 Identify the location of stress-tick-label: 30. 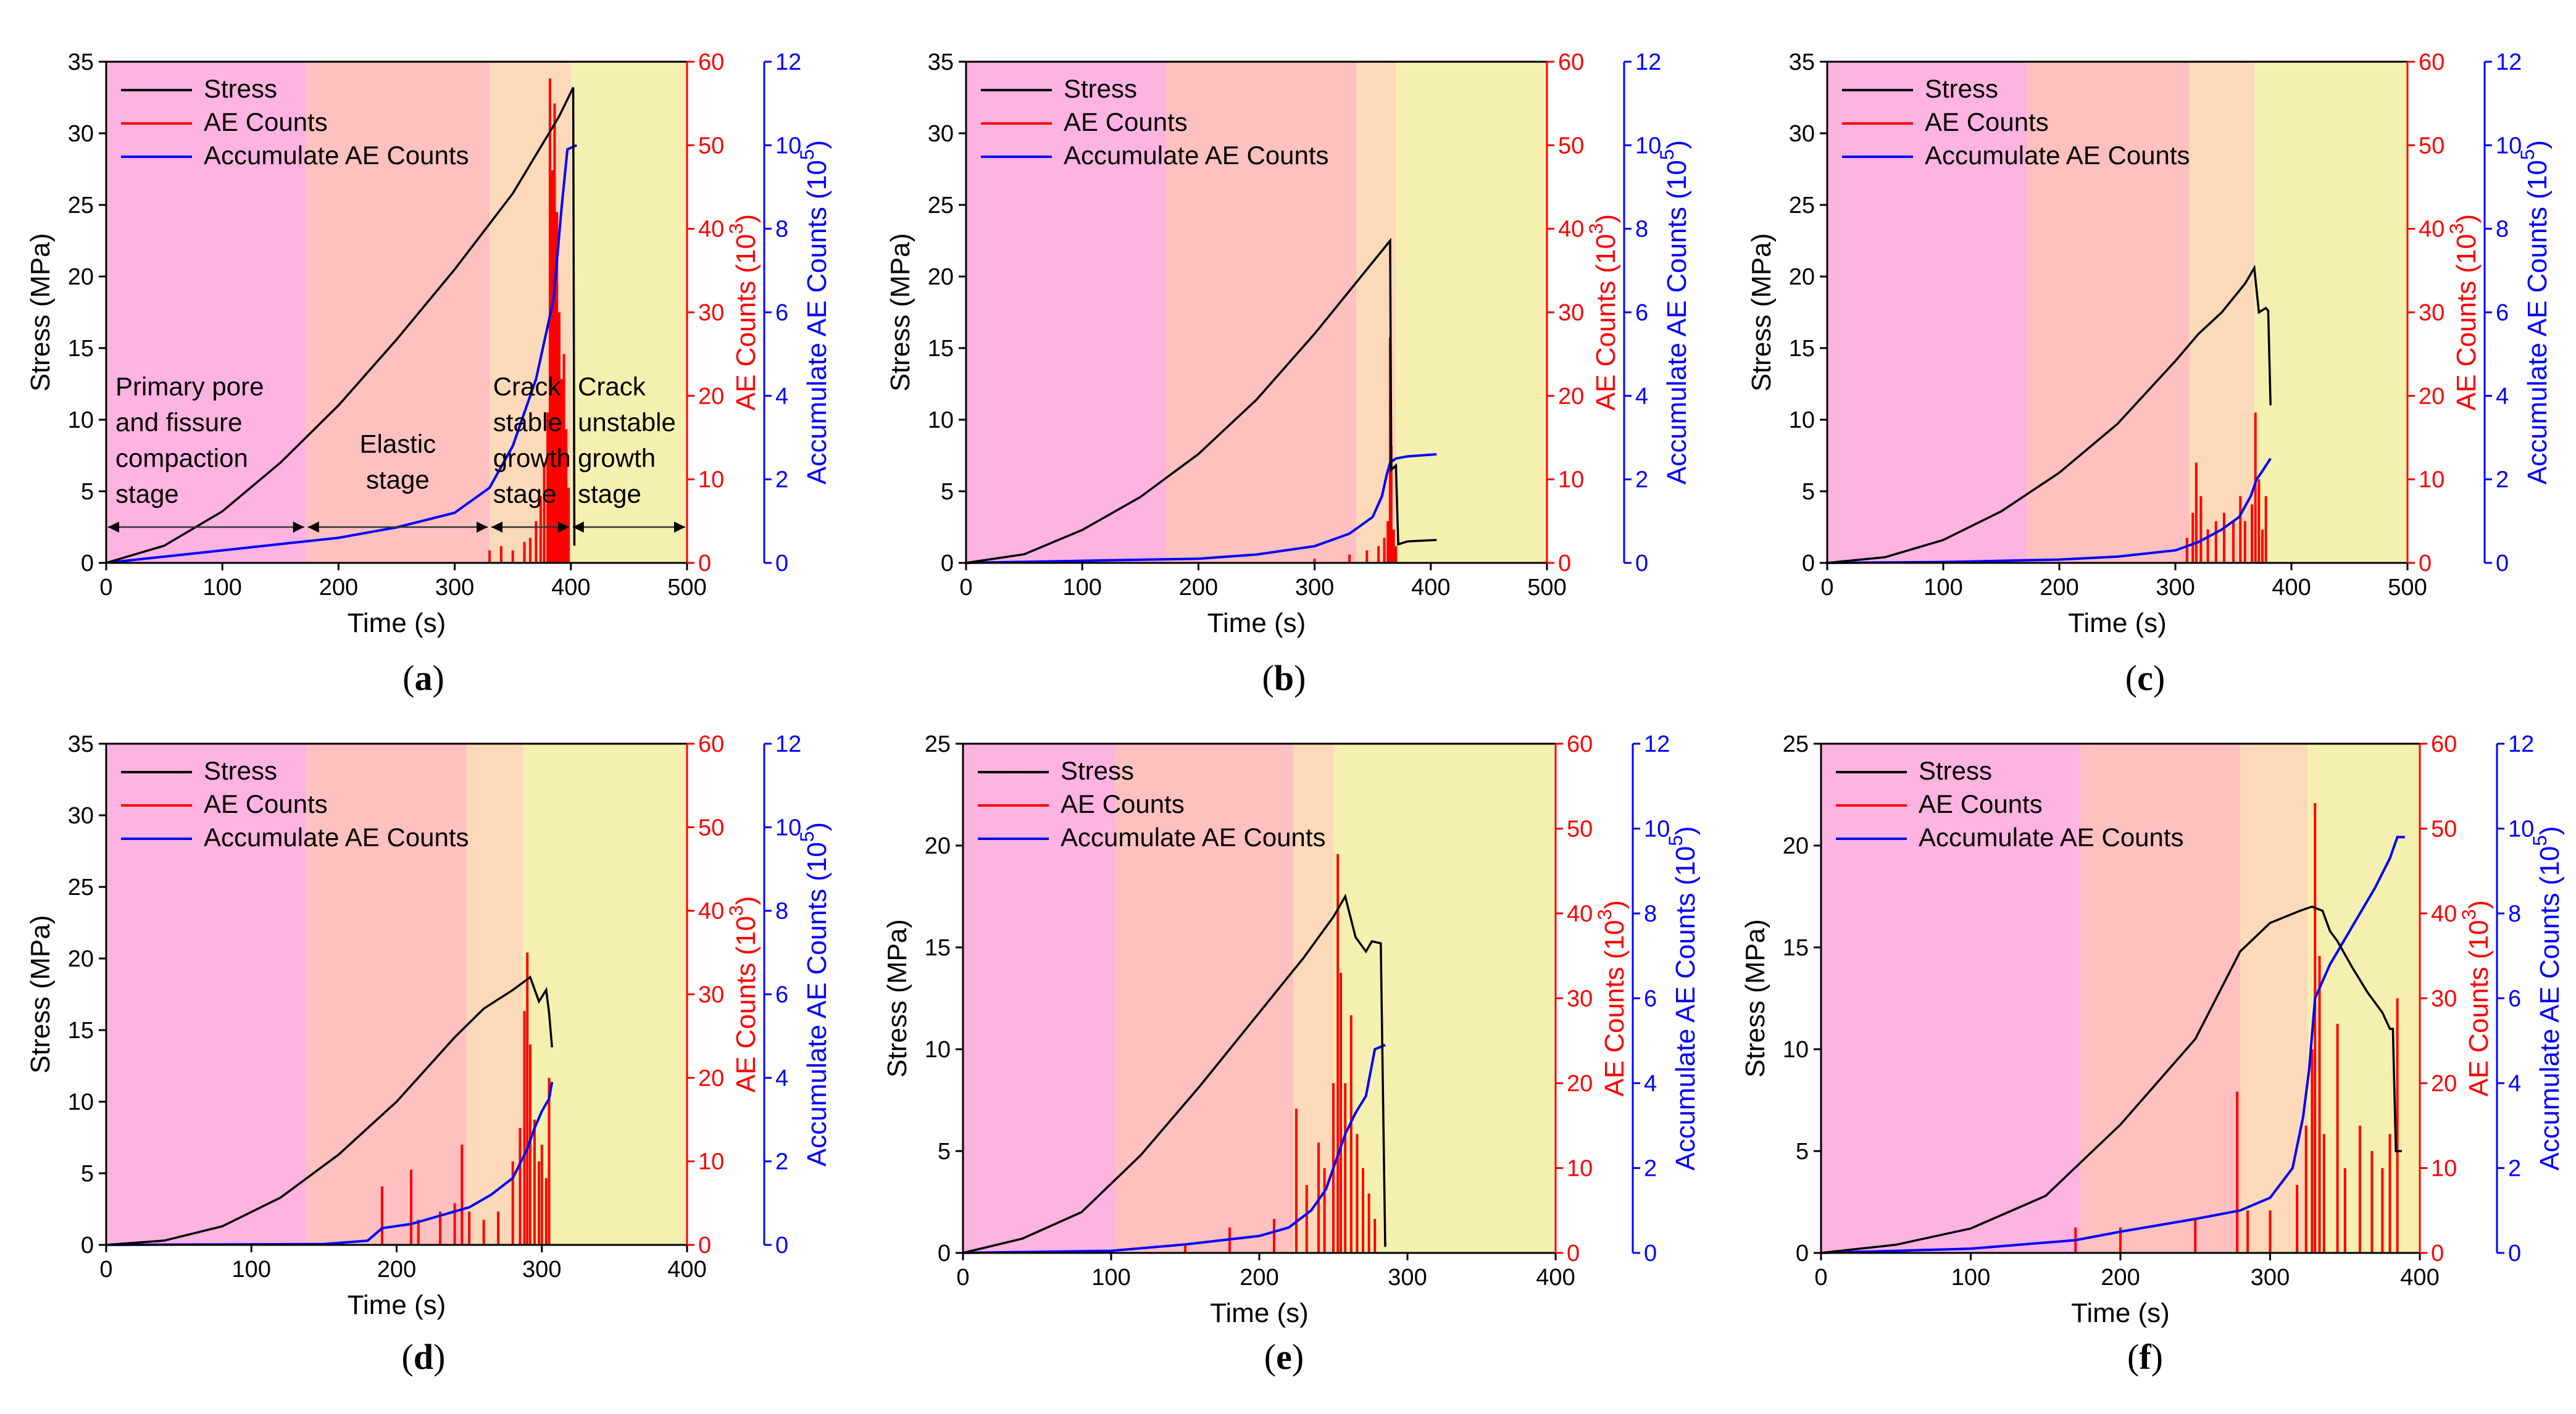
(941, 134).